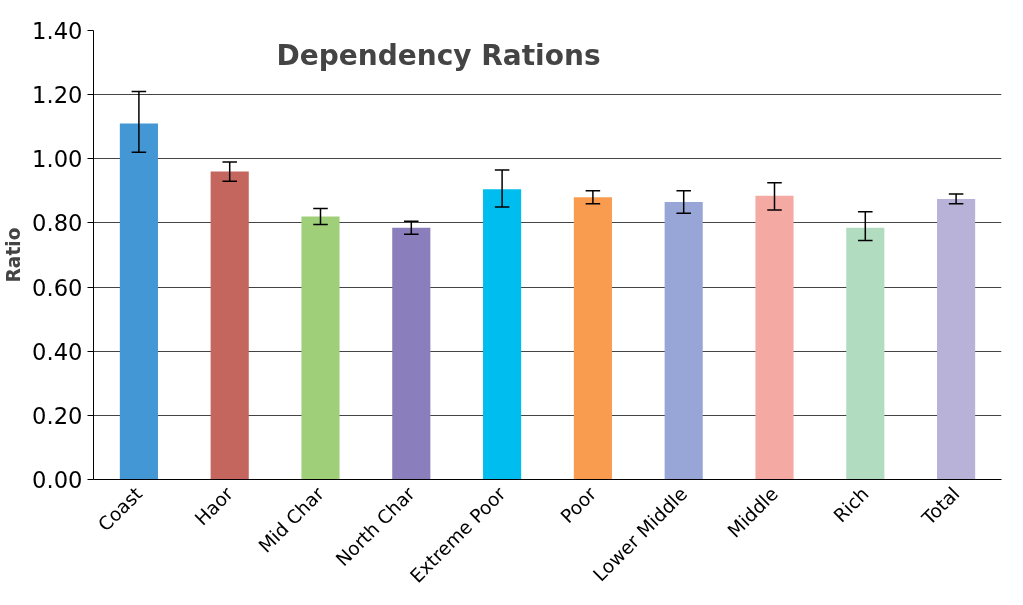 The height and width of the screenshot is (605, 1023). What do you see at coordinates (14, 255) in the screenshot?
I see `y-axis-title: Ratio` at bounding box center [14, 255].